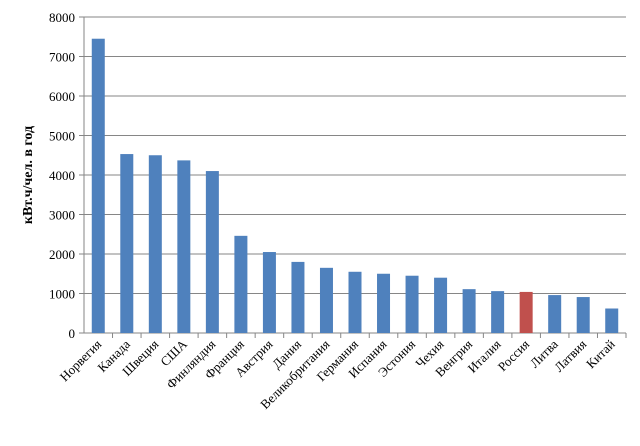 This screenshot has width=640, height=446. Describe the element at coordinates (62, 57) in the screenshot. I see `y-tick-label: 7000` at that location.